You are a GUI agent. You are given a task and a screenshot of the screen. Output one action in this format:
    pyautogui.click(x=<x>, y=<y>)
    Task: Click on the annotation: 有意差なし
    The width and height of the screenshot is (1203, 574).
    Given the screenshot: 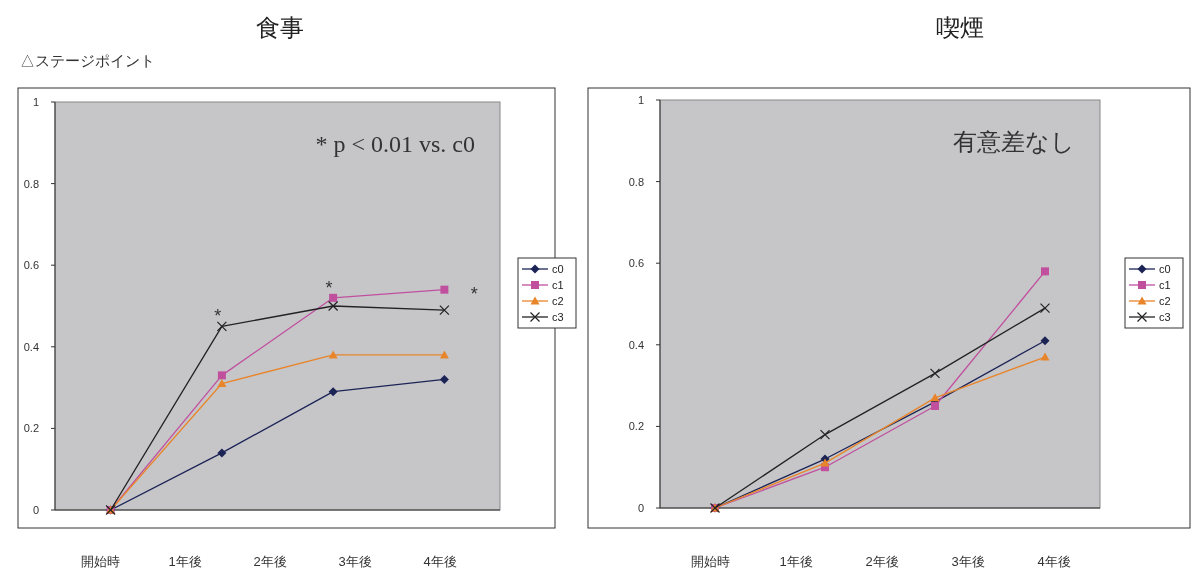 What is the action you would take?
    pyautogui.click(x=1014, y=141)
    